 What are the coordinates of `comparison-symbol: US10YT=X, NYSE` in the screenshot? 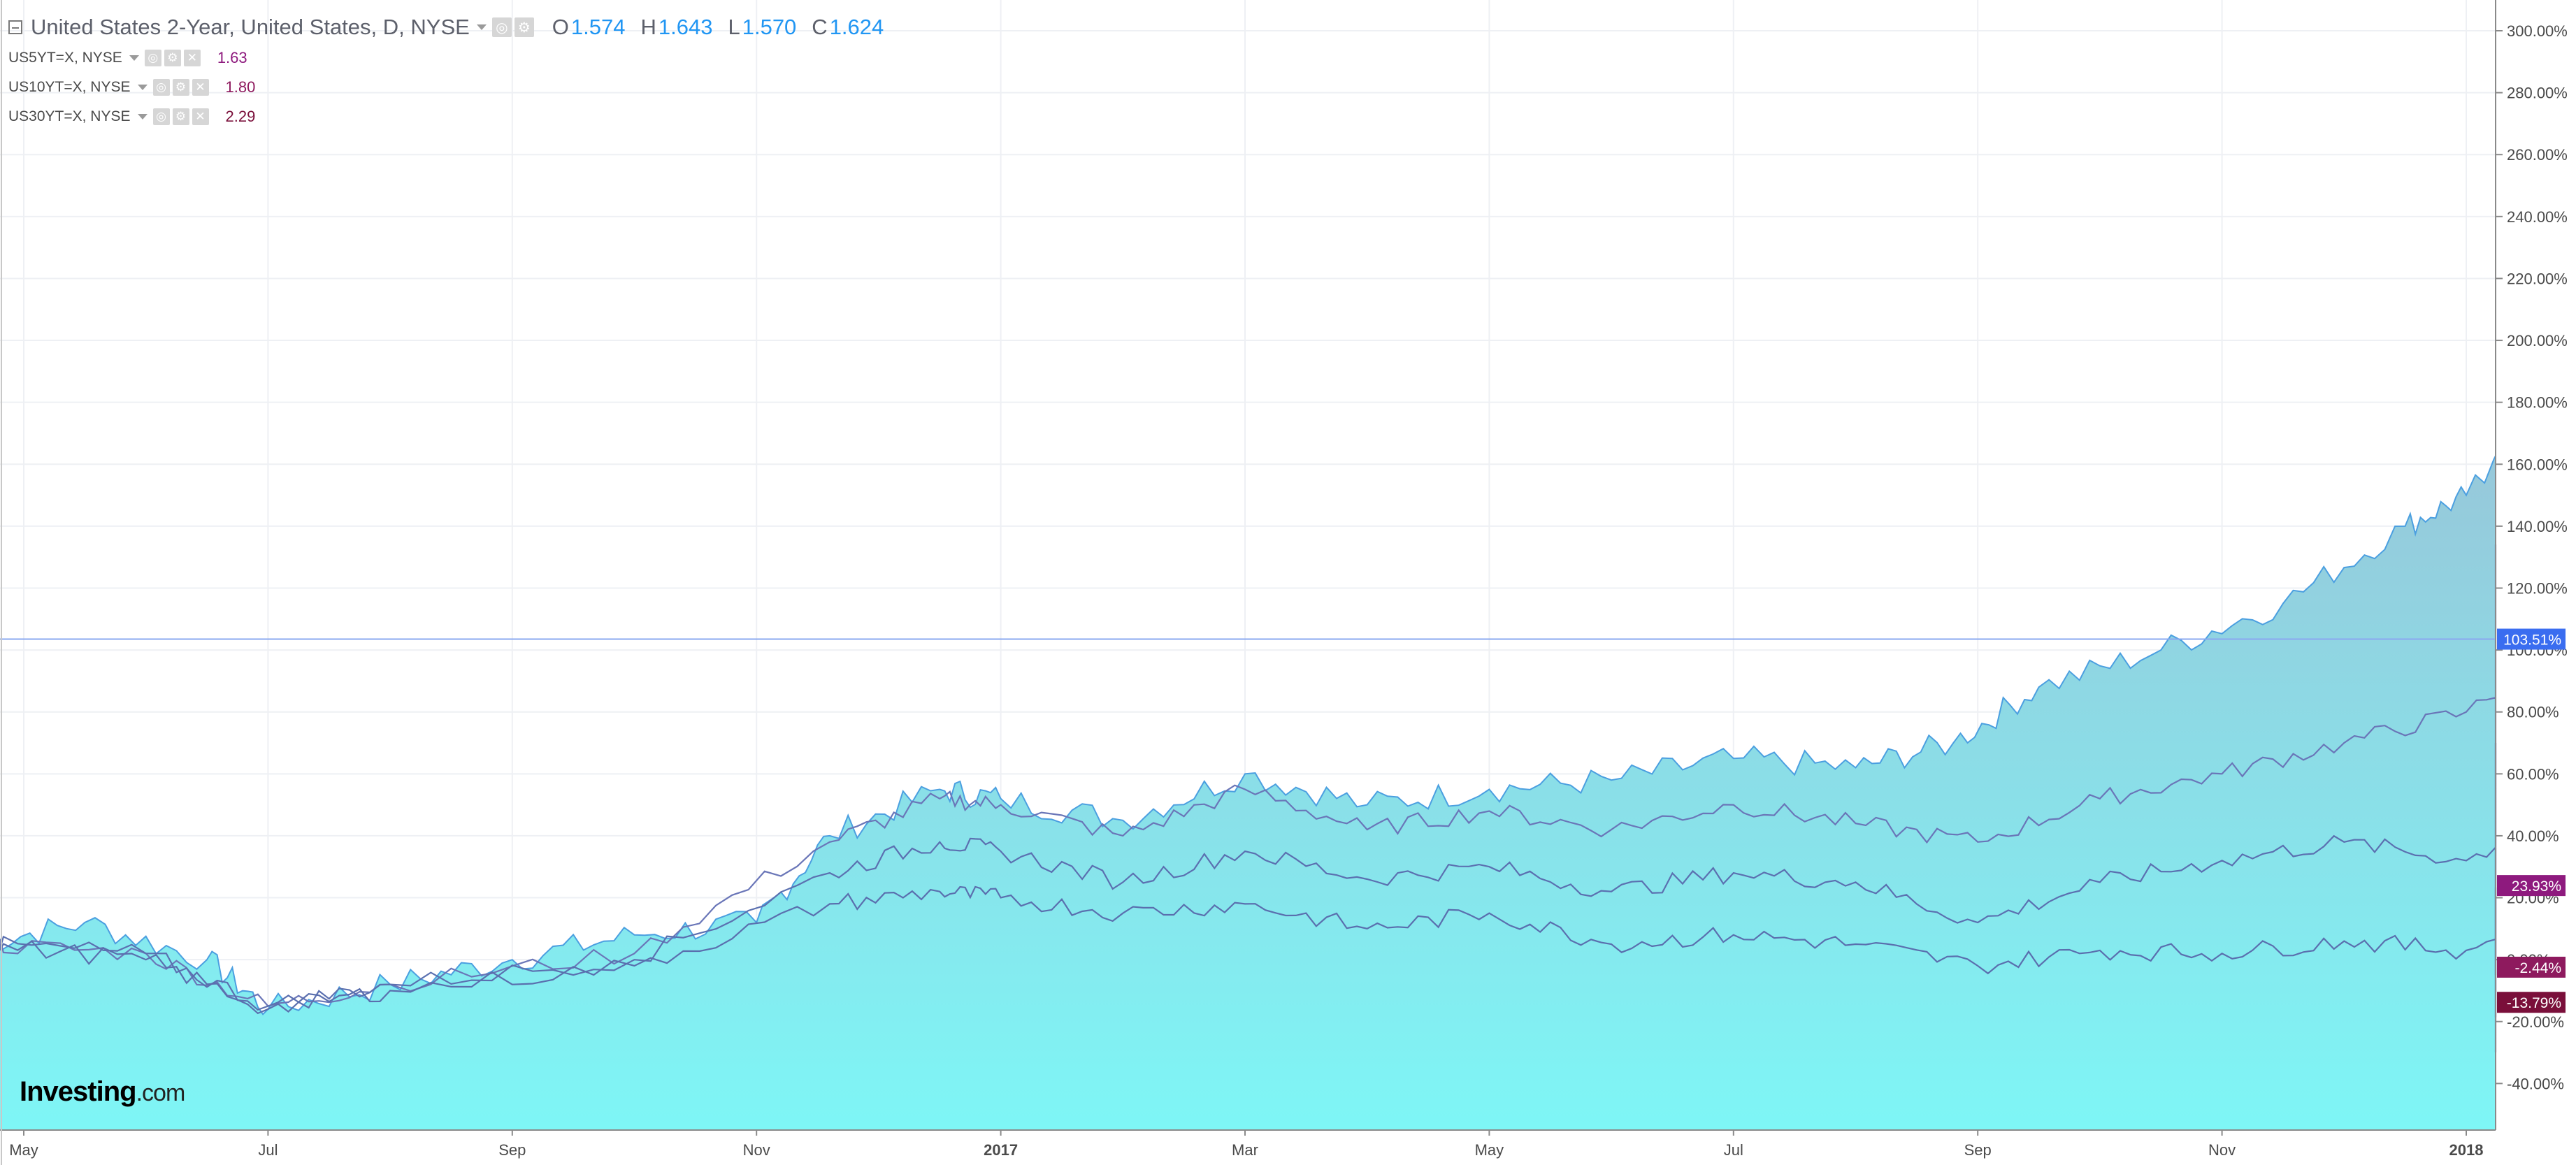 It's located at (69, 87).